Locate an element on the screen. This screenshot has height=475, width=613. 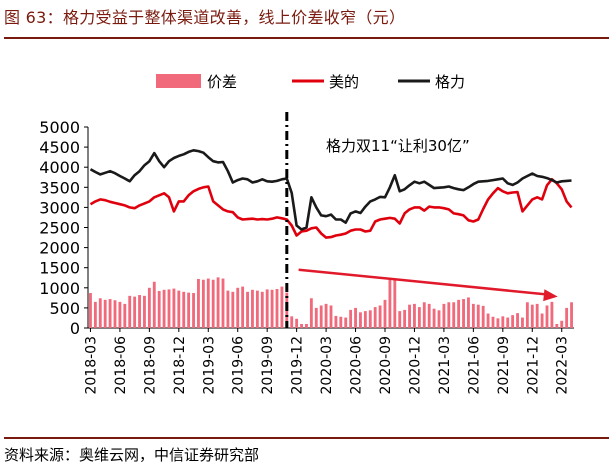
y-tick-label: 0 is located at coordinates (75, 328).